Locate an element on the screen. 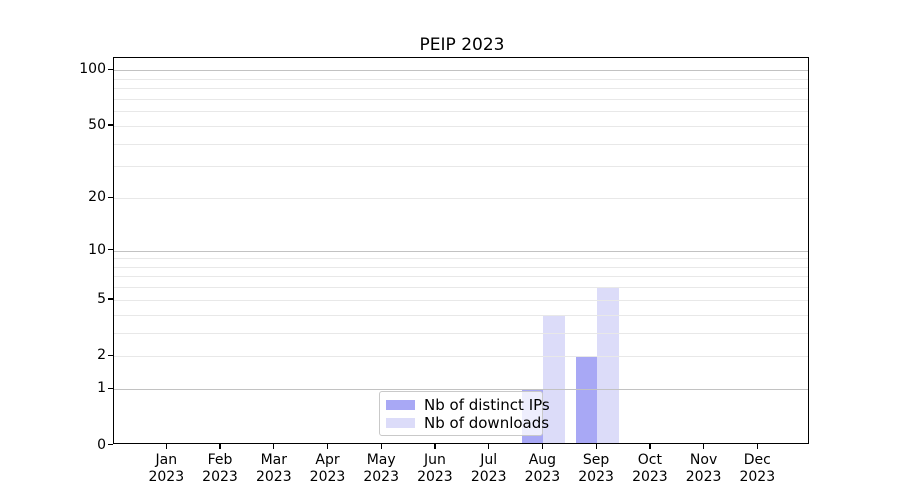 The height and width of the screenshot is (500, 900). bar-aug-downloads is located at coordinates (554, 378).